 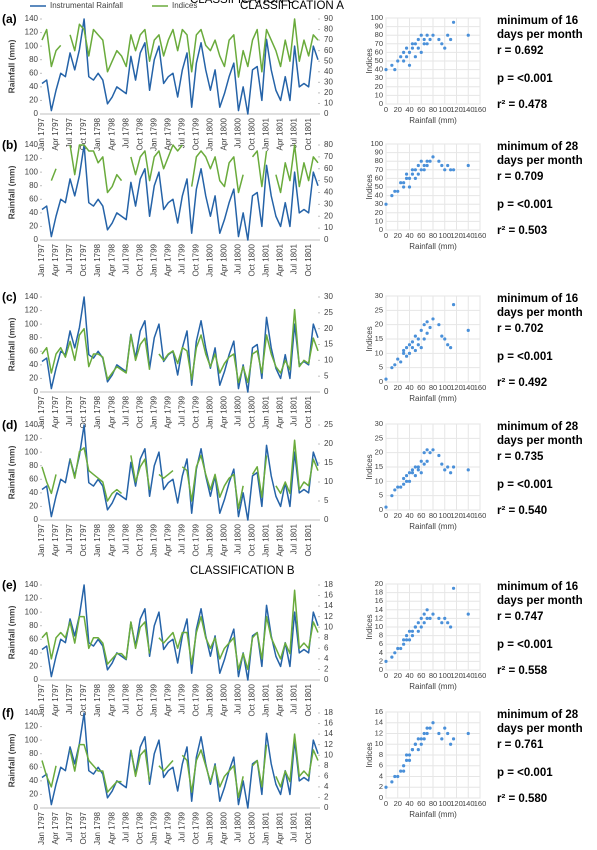 I want to click on section-title: CLASSIFICATION C, so click(x=242, y=3).